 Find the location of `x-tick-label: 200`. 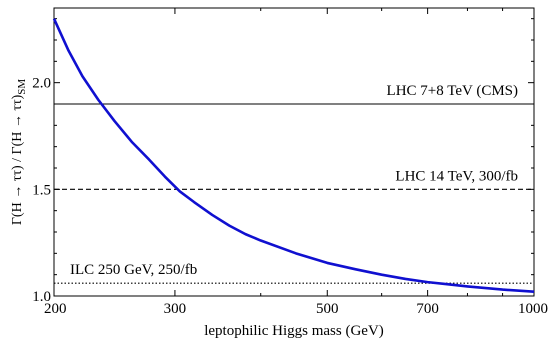

x-tick-label: 200 is located at coordinates (55, 309).